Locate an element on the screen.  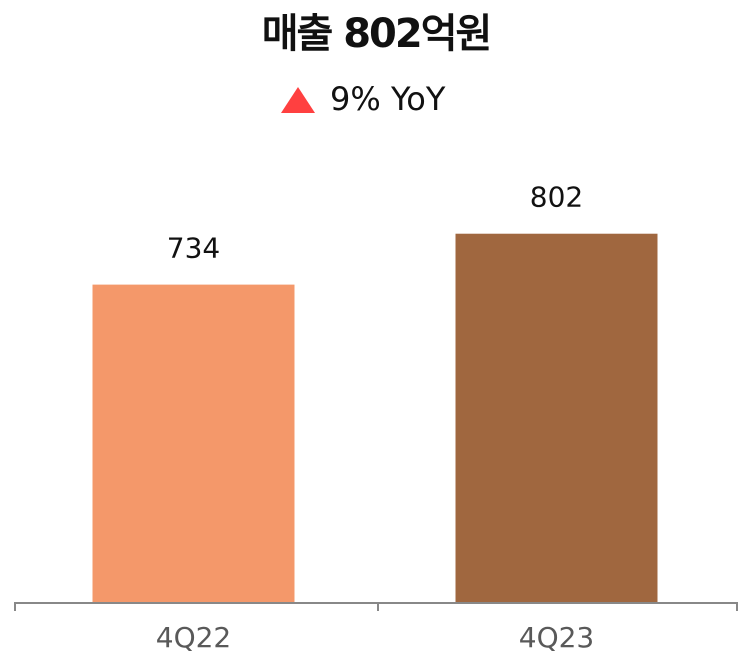
x-tick-label: 4Q22 is located at coordinates (193, 637).